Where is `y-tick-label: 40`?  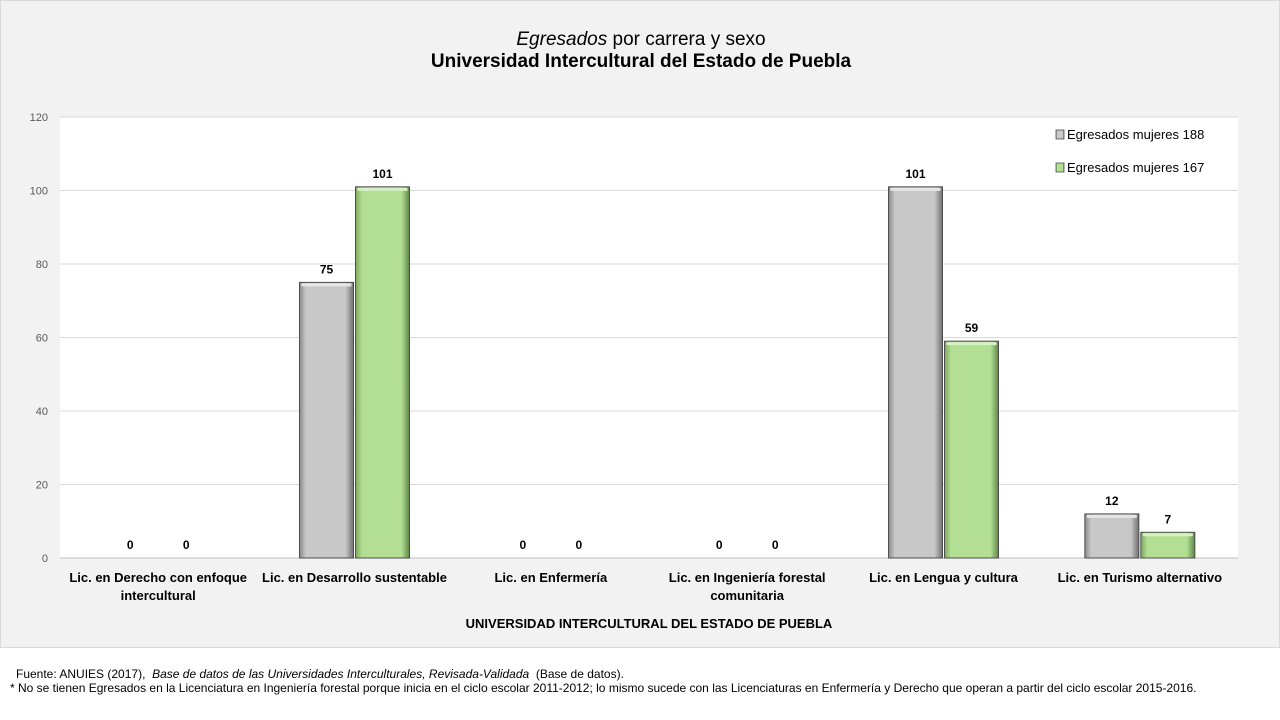
y-tick-label: 40 is located at coordinates (42, 412).